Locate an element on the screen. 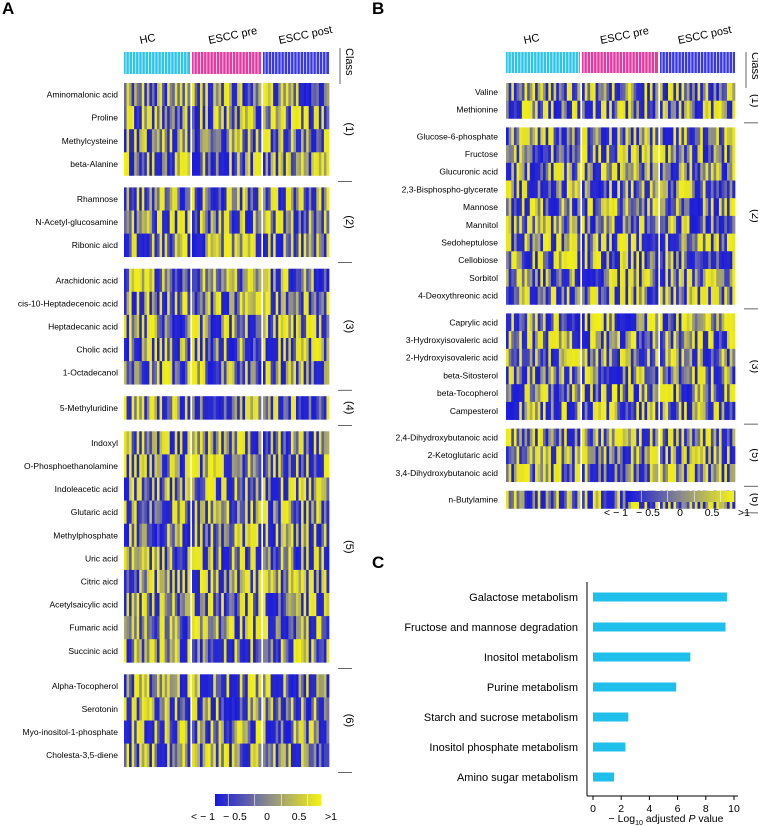  heatmap-a-band-stripe is located at coordinates (275, 63).